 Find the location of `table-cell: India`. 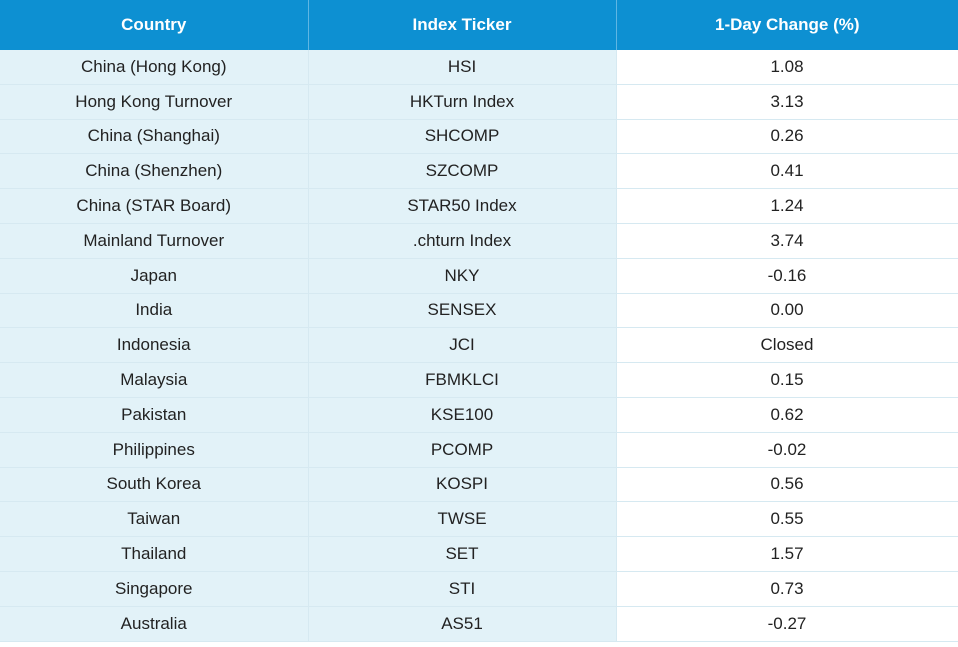

table-cell: India is located at coordinates (154, 311).